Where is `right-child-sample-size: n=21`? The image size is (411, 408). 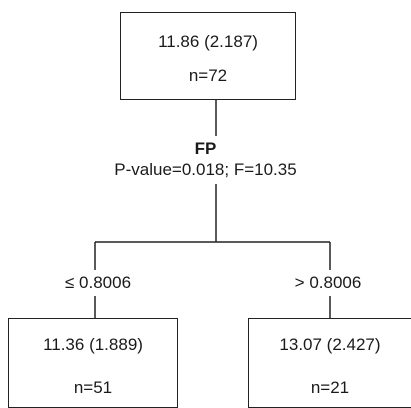 right-child-sample-size: n=21 is located at coordinates (330, 387).